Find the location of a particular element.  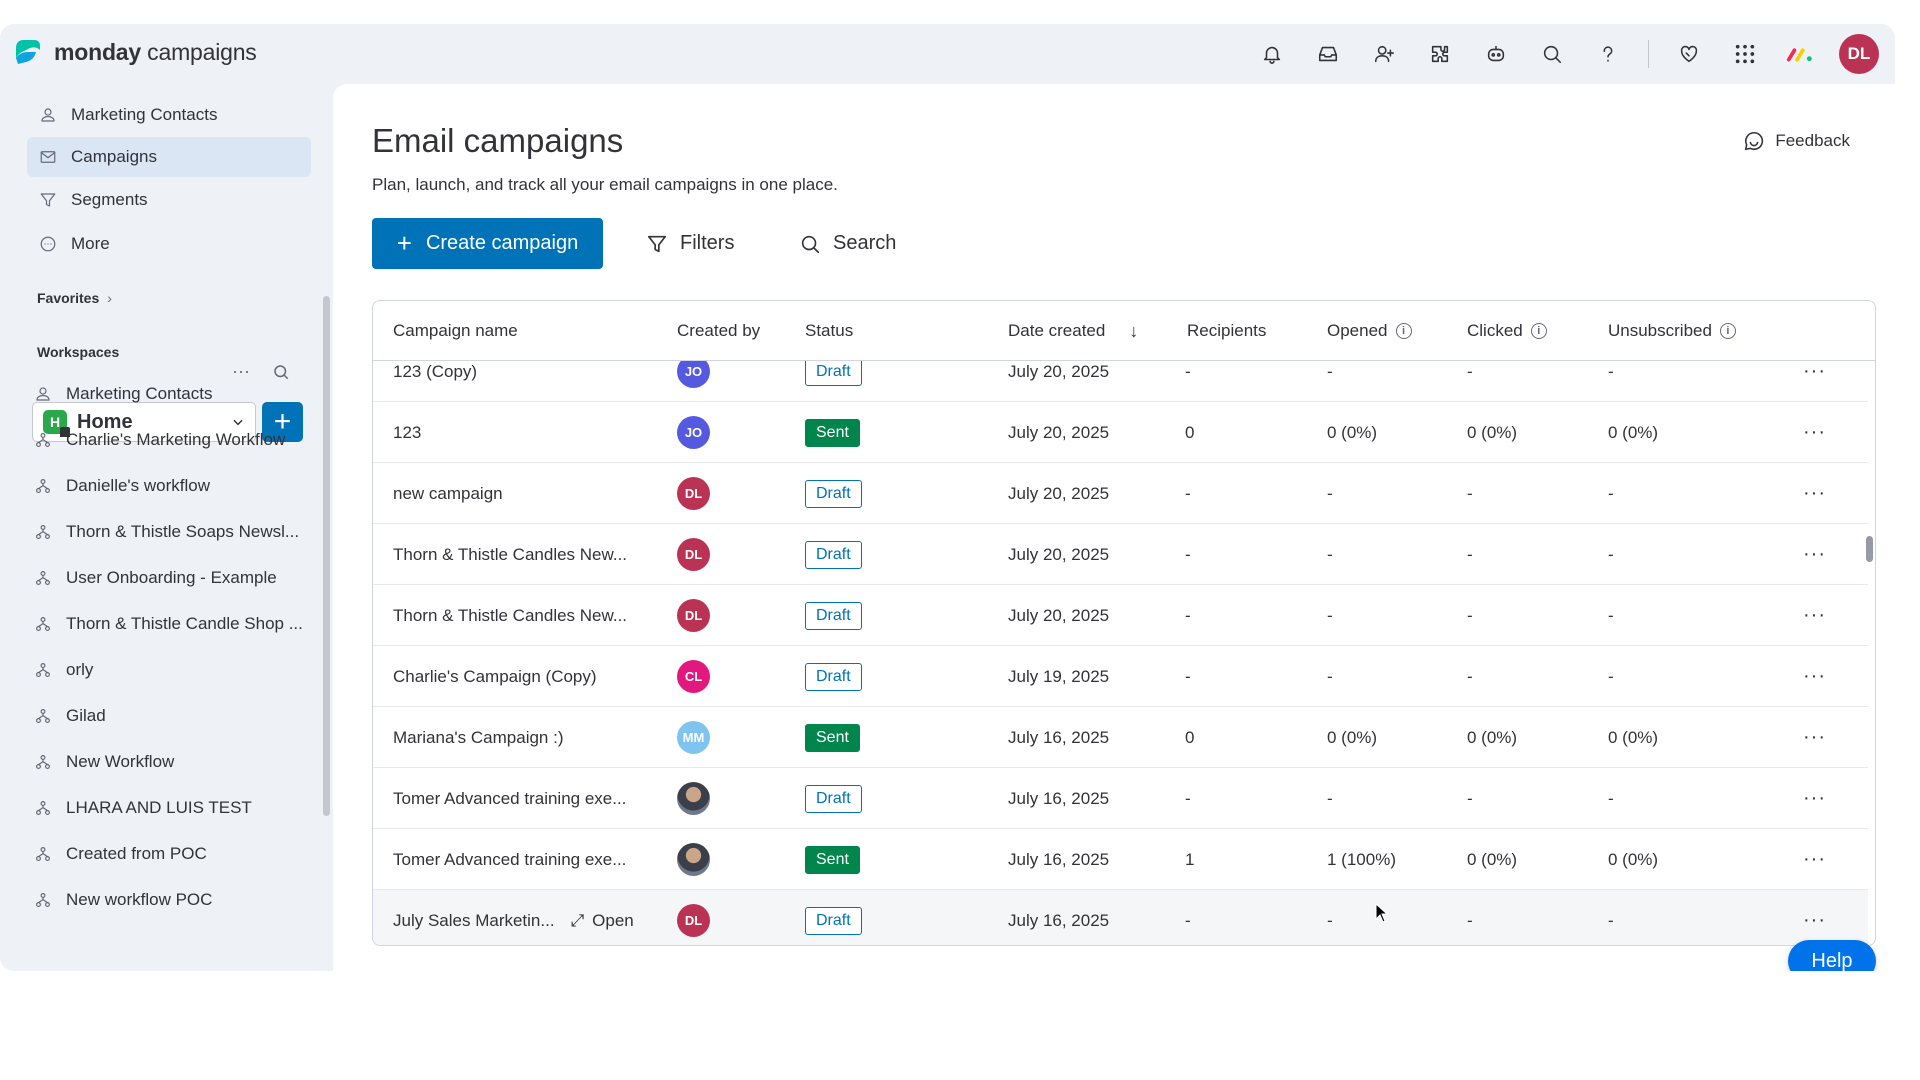

apps-grid-icon is located at coordinates (1745, 54).